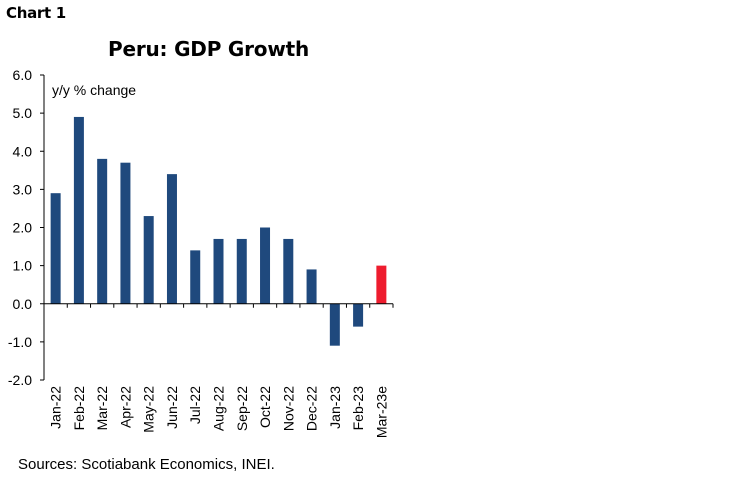  What do you see at coordinates (265, 407) in the screenshot?
I see `x-tick-label: Oct-22` at bounding box center [265, 407].